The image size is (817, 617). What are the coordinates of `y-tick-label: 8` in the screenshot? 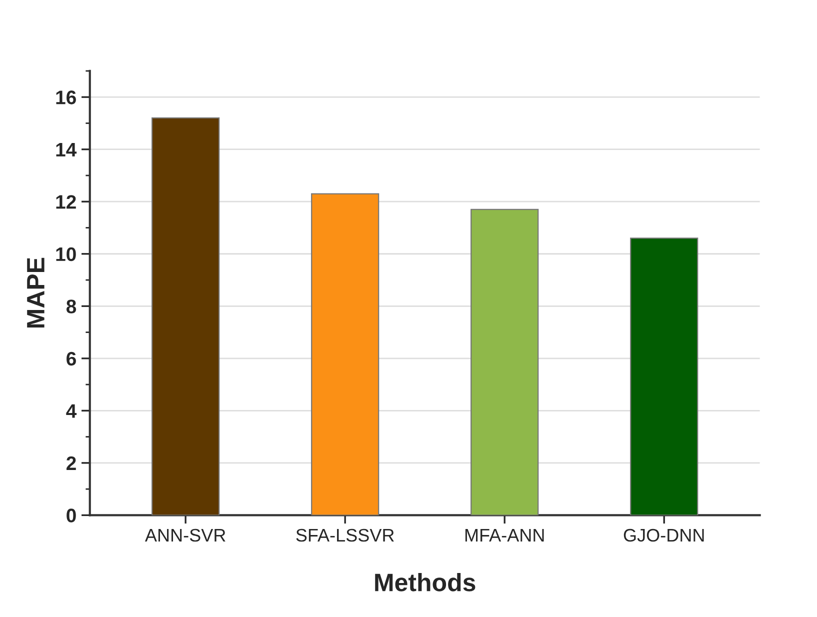 It's located at (71, 307).